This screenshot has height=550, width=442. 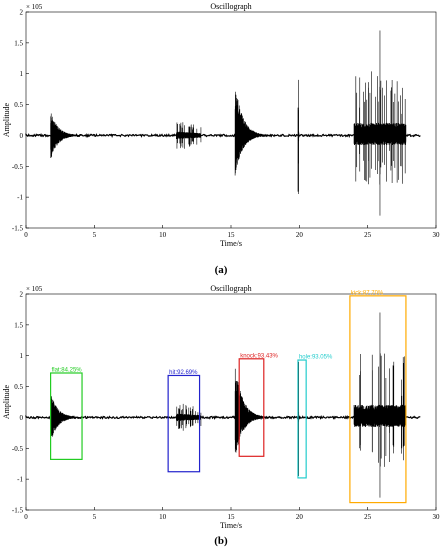 I want to click on chart-1-xtick-label: 30, so click(x=437, y=517).